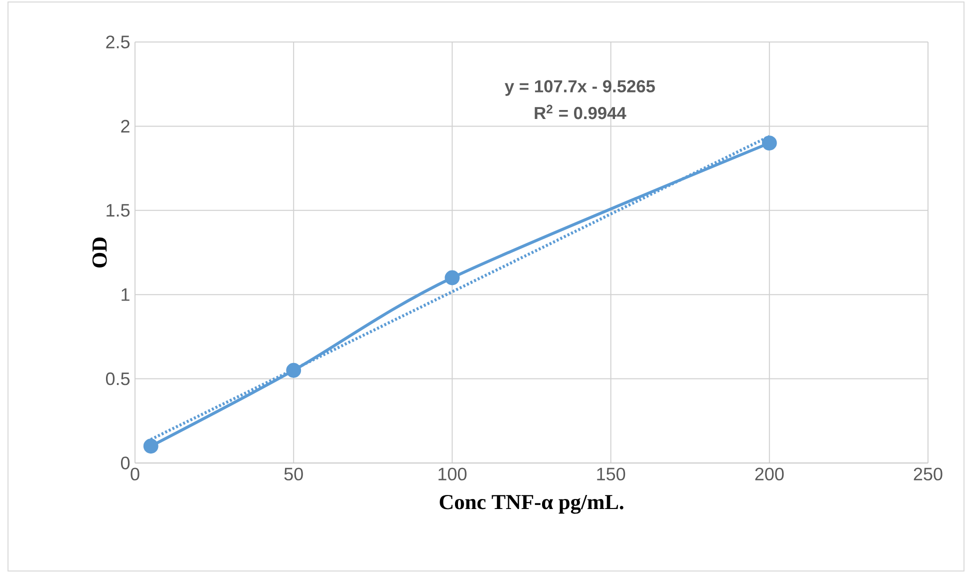 This screenshot has width=966, height=573. Describe the element at coordinates (99, 253) in the screenshot. I see `y-axis-title: OD` at that location.